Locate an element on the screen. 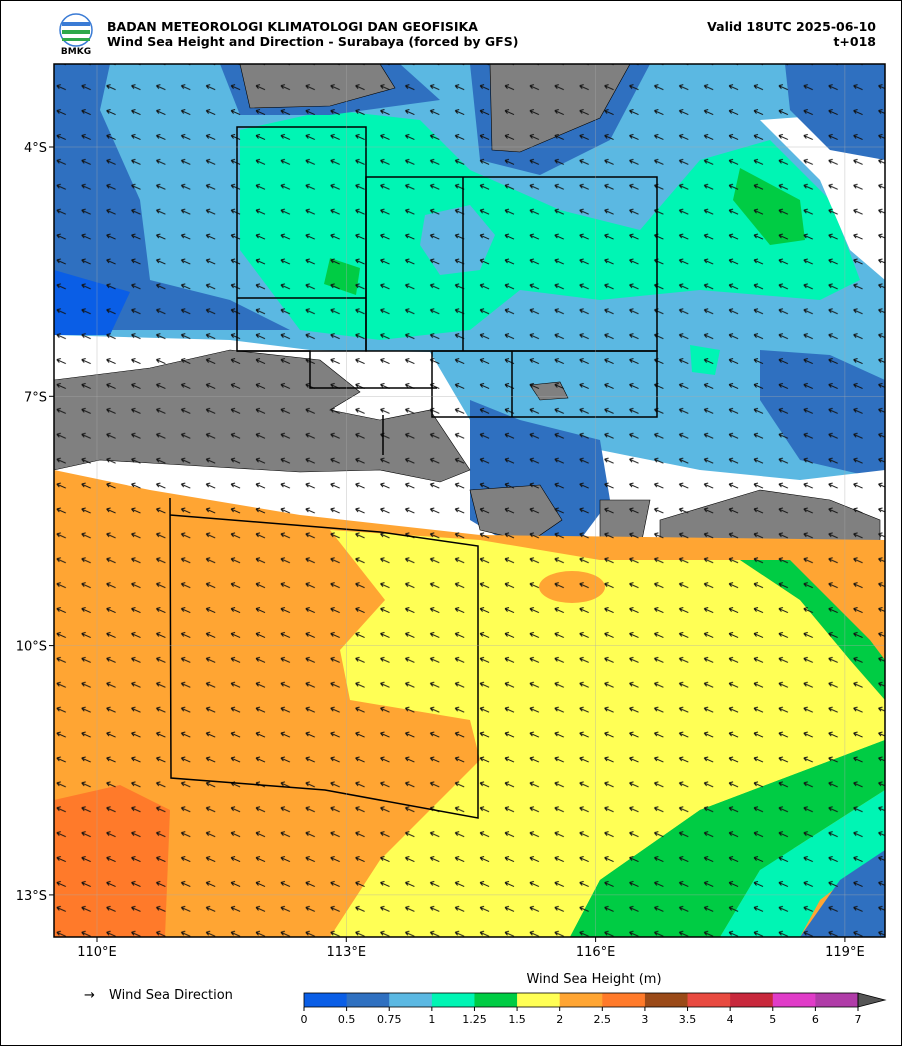 This screenshot has height=1050, width=902. colorbar-tick-label: 7 is located at coordinates (858, 1019).